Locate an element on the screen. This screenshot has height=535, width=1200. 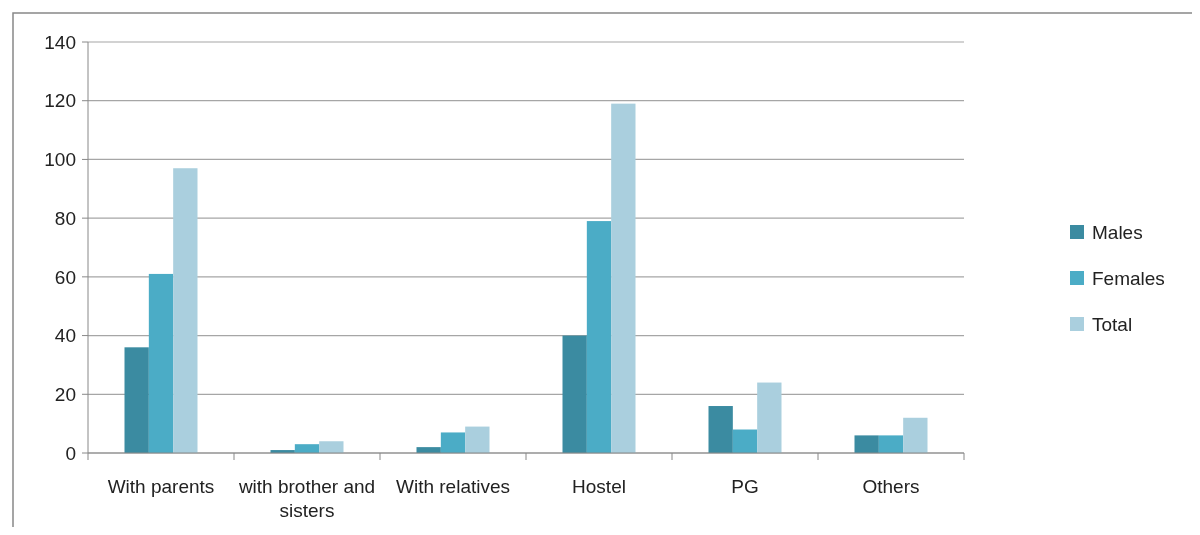
y-tick-label: 140 is located at coordinates (60, 42).